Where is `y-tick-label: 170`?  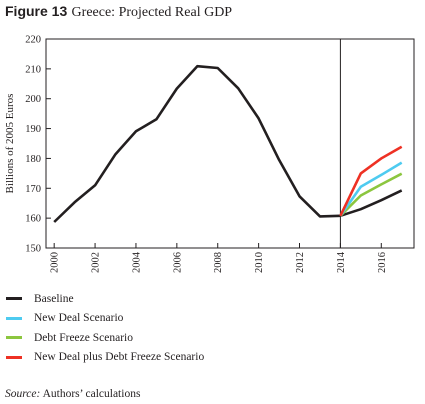 y-tick-label: 170 is located at coordinates (33, 189).